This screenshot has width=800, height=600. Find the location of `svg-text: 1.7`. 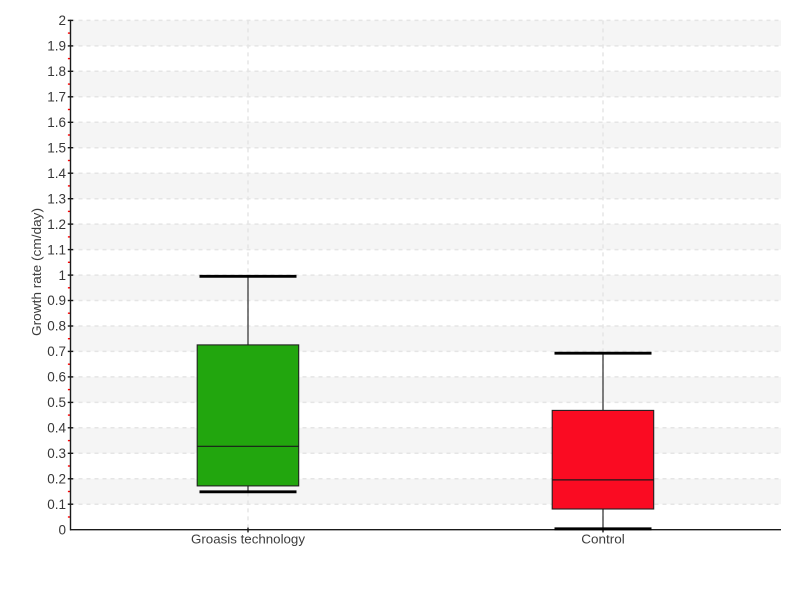

svg-text: 1.7 is located at coordinates (56, 97).